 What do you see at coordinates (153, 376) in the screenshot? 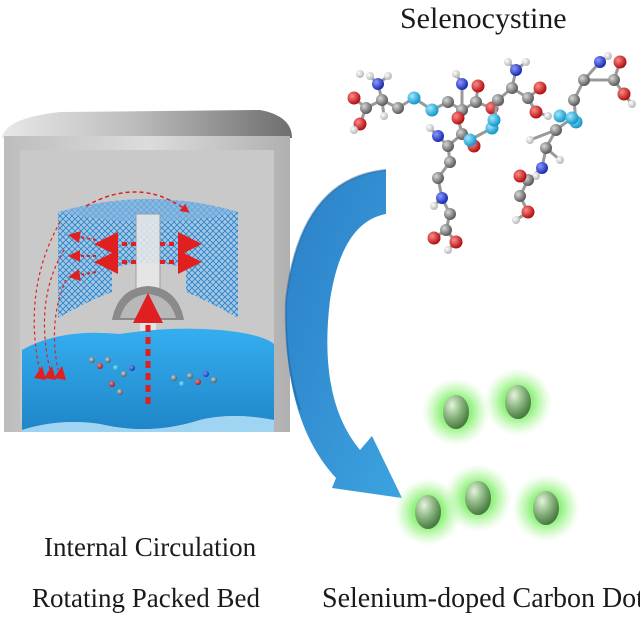
I see `dissolved-molecules` at bounding box center [153, 376].